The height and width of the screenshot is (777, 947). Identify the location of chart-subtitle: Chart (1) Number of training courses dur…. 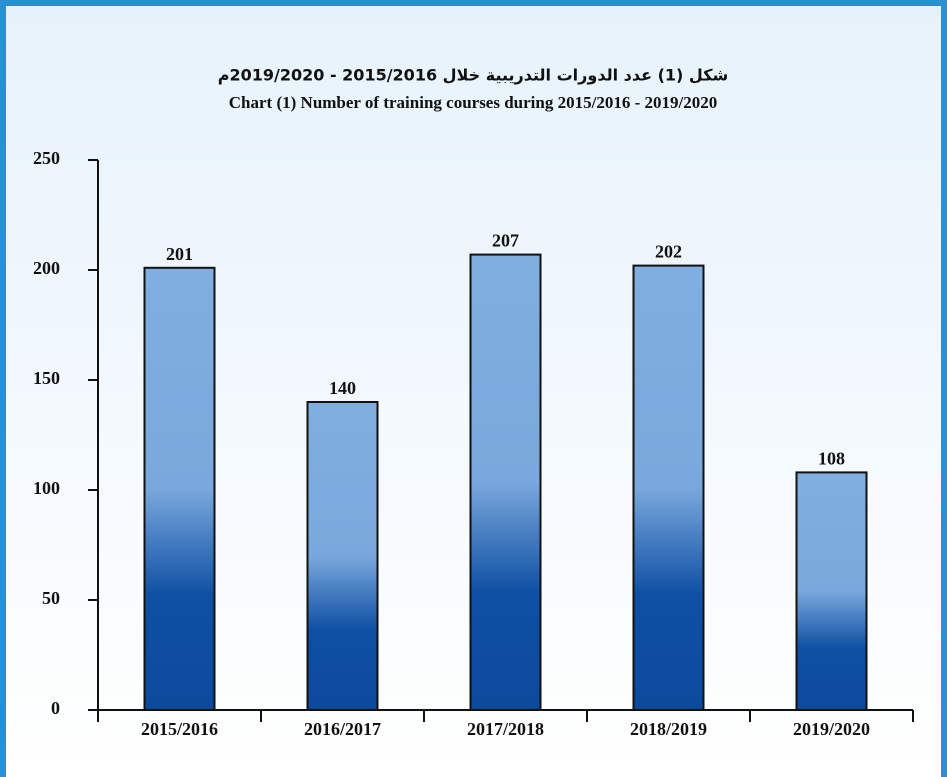
(473, 102).